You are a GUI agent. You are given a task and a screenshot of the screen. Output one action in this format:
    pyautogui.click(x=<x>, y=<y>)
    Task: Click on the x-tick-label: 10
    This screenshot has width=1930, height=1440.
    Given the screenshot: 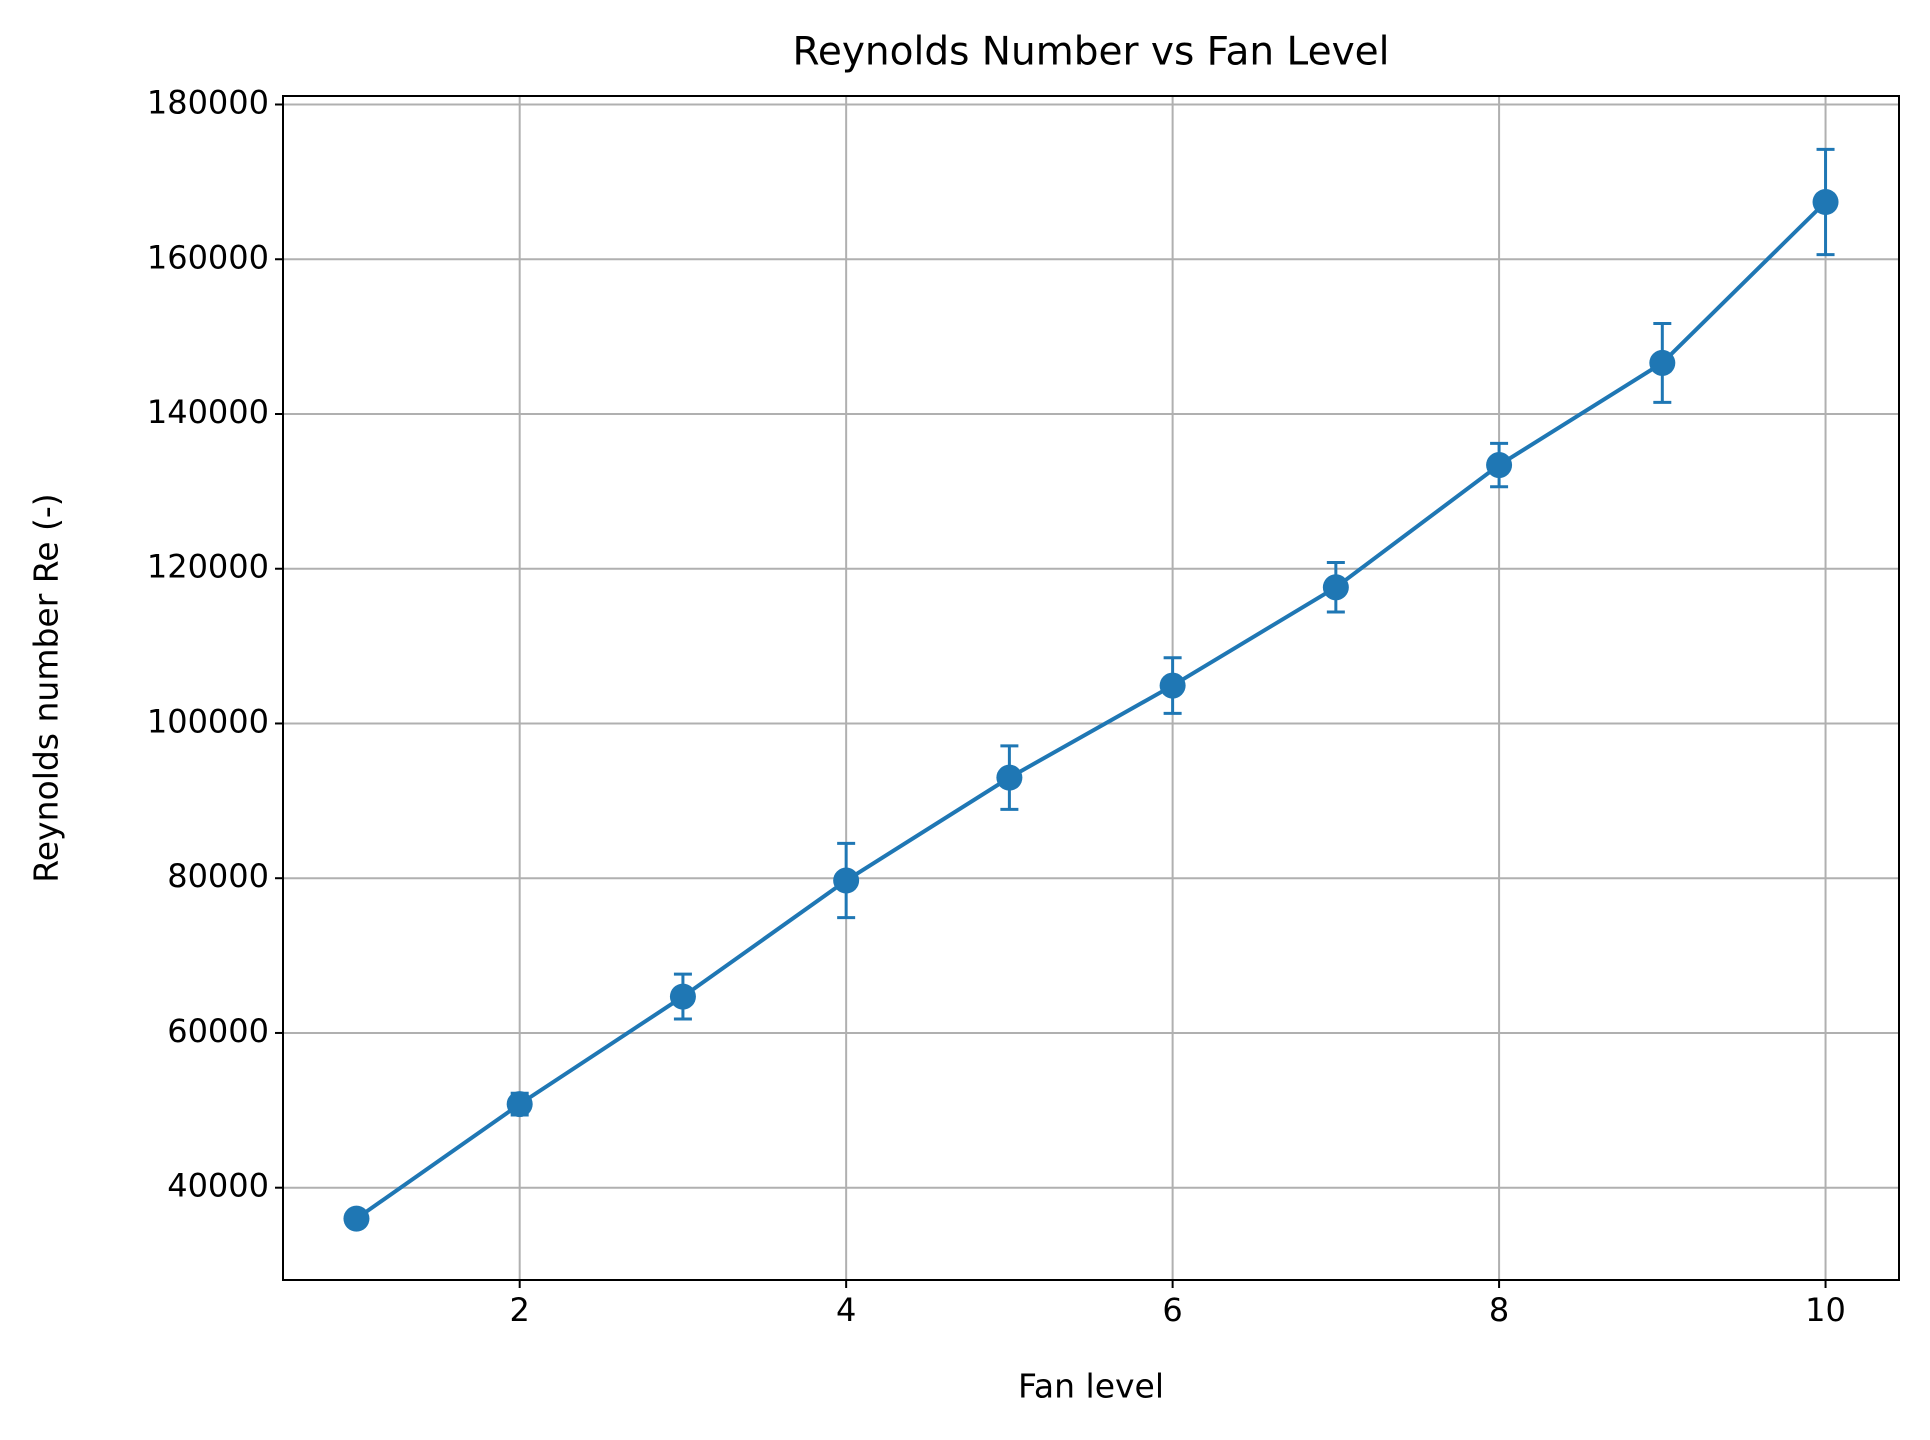 What is the action you would take?
    pyautogui.click(x=1825, y=1310)
    